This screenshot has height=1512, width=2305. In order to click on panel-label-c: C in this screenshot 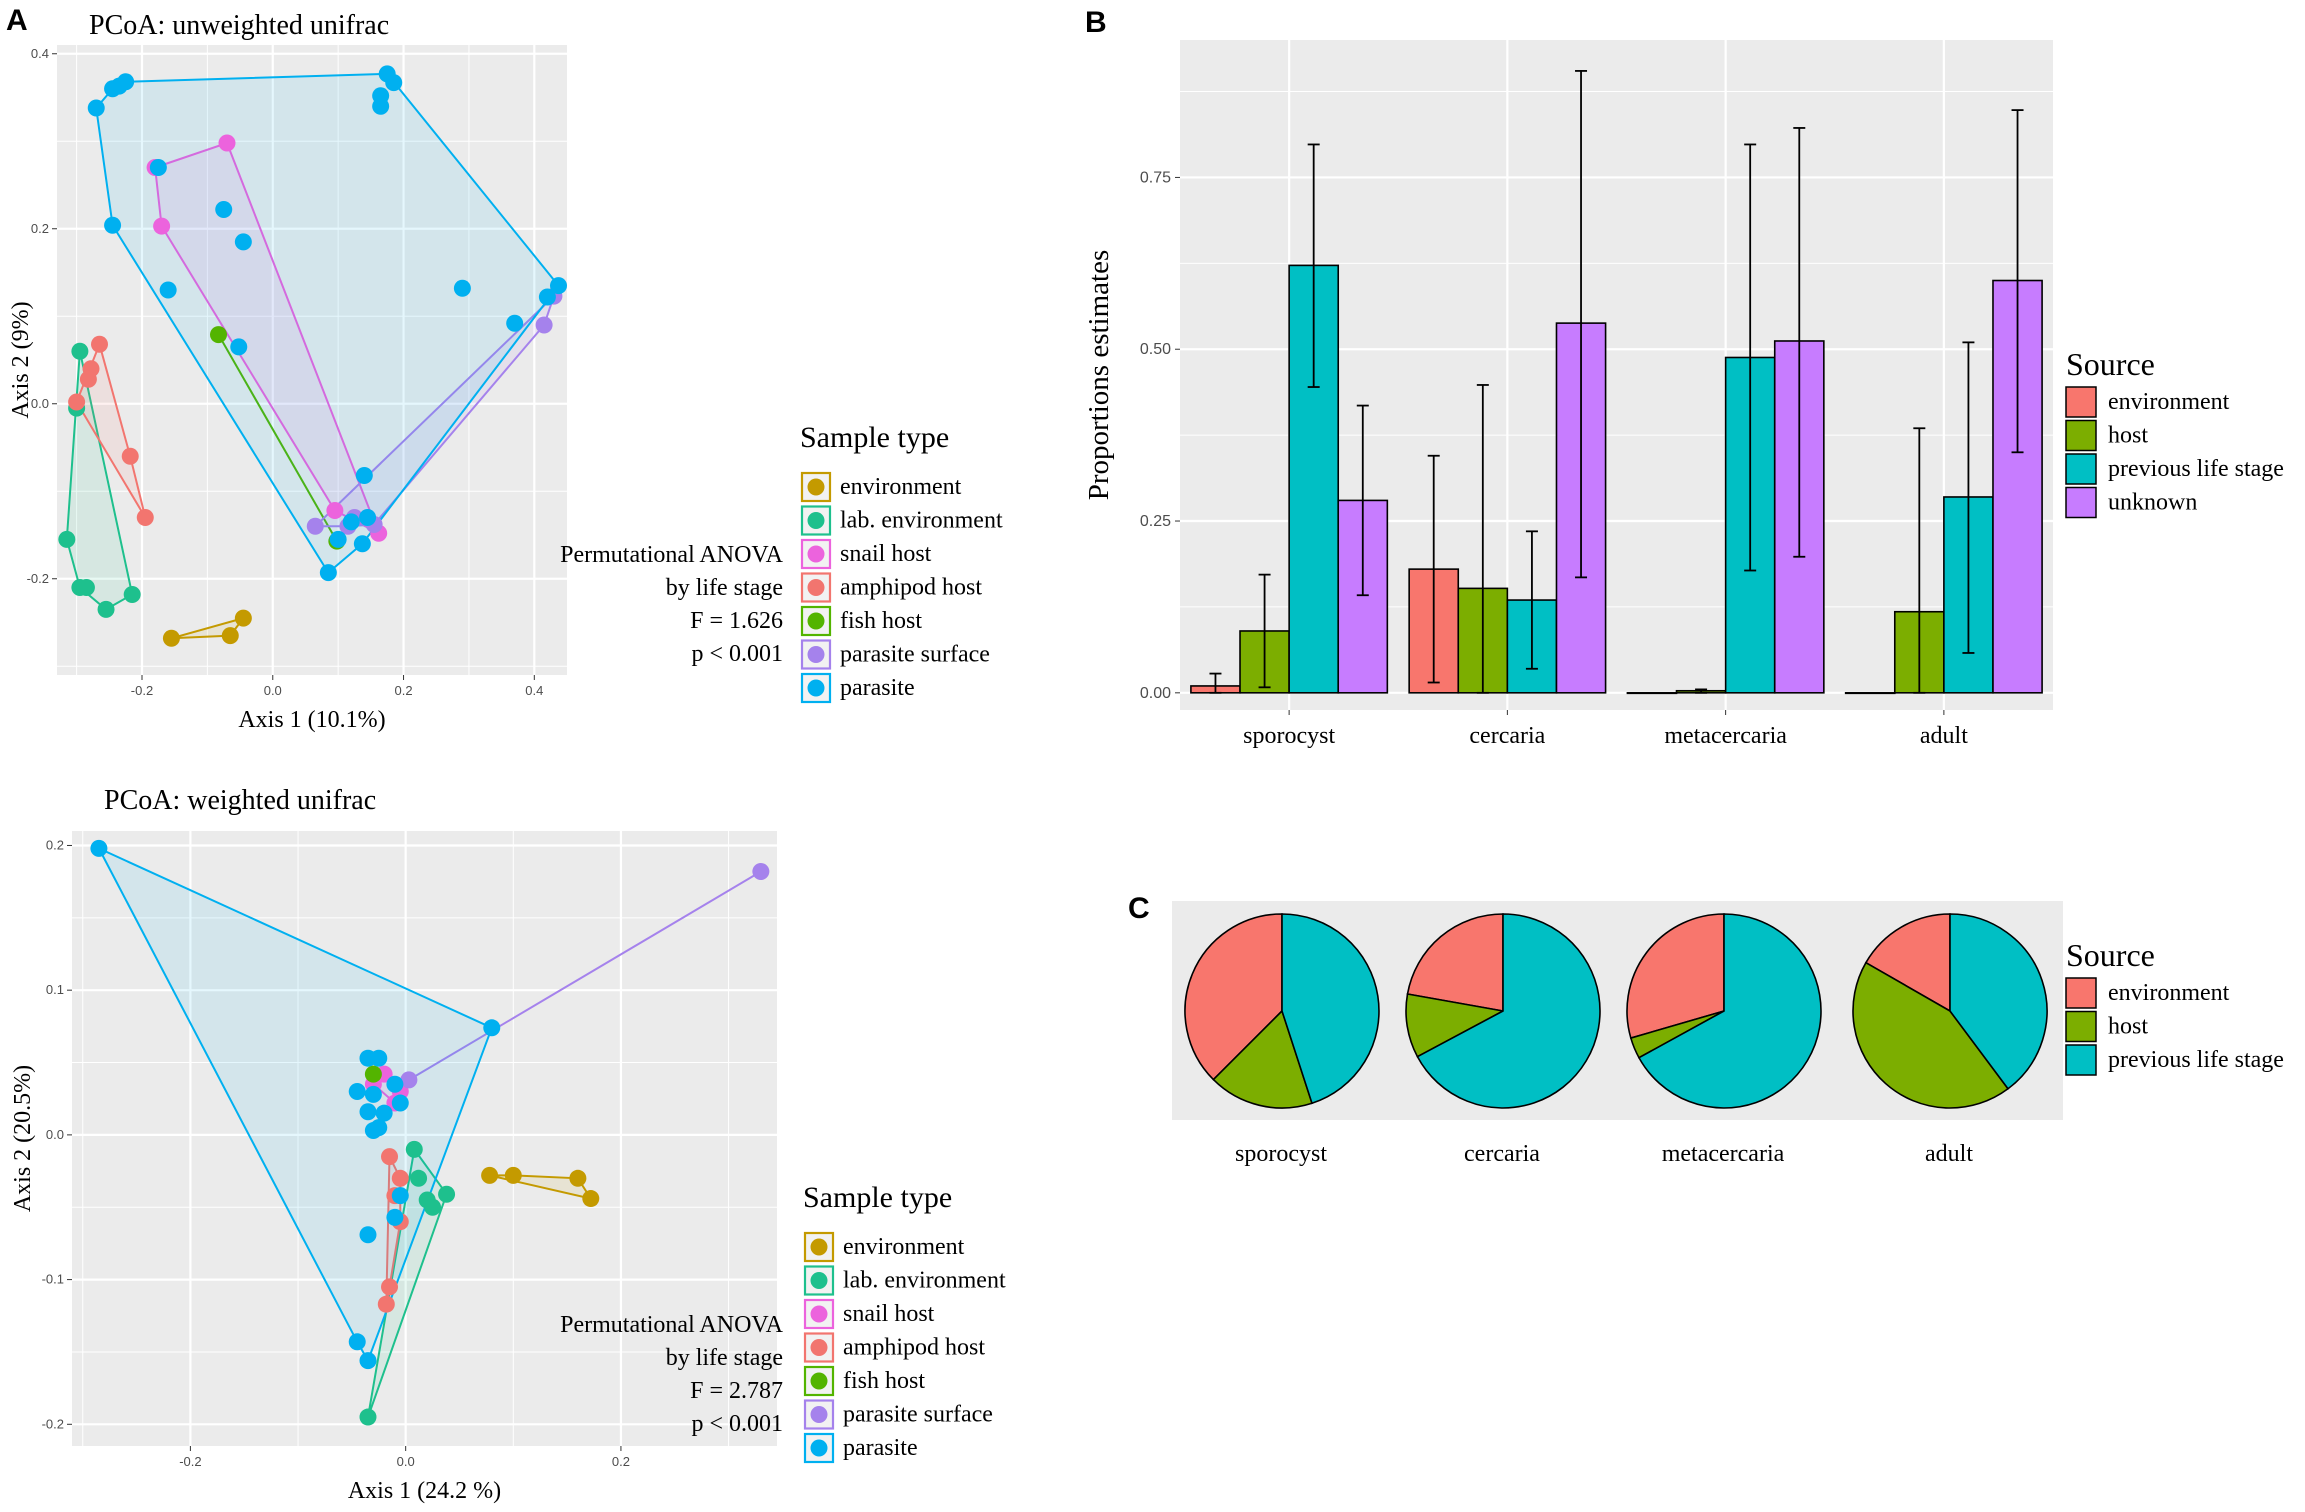, I will do `click(1139, 908)`.